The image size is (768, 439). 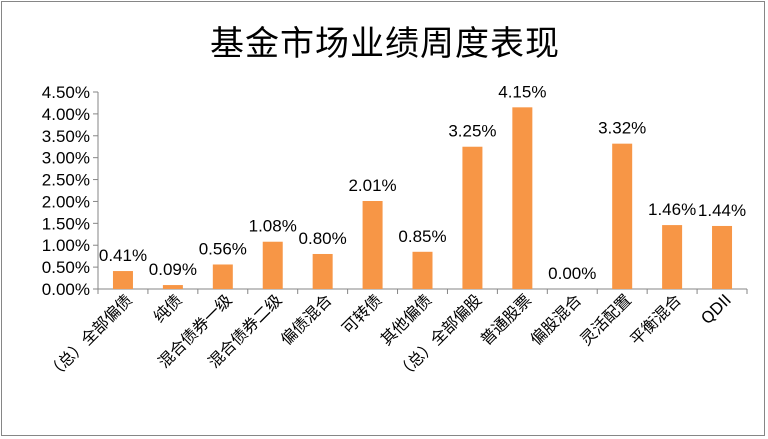 What do you see at coordinates (385, 44) in the screenshot?
I see `chart-title: 基金市场业绩周度表现` at bounding box center [385, 44].